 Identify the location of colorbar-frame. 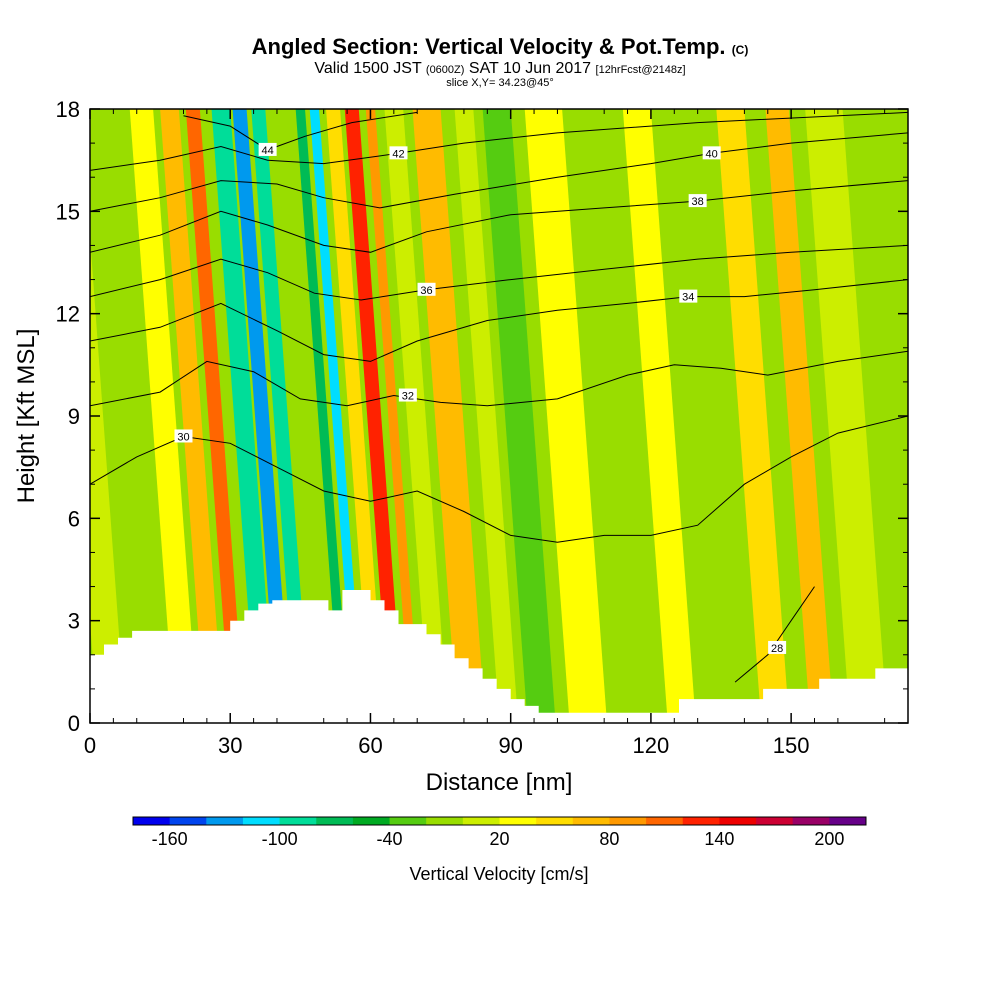
(499, 821).